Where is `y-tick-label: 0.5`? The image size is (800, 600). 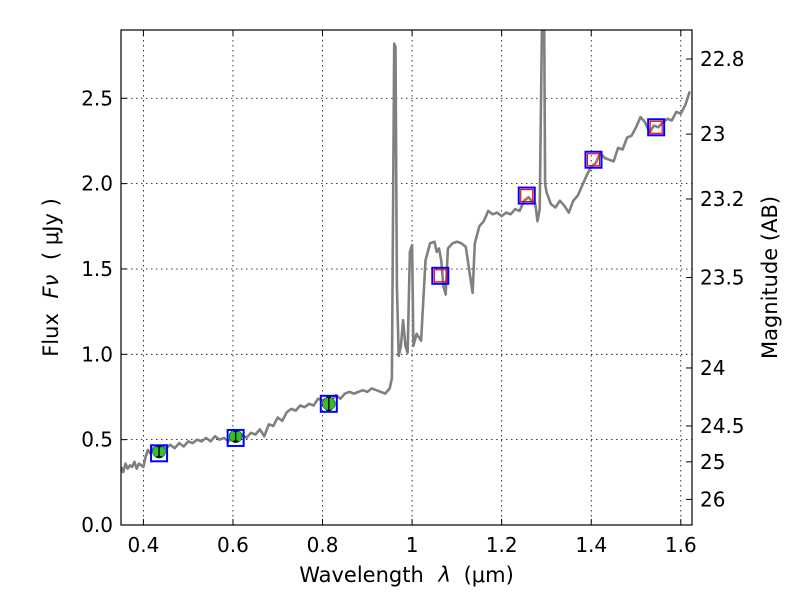 y-tick-label: 0.5 is located at coordinates (97, 440).